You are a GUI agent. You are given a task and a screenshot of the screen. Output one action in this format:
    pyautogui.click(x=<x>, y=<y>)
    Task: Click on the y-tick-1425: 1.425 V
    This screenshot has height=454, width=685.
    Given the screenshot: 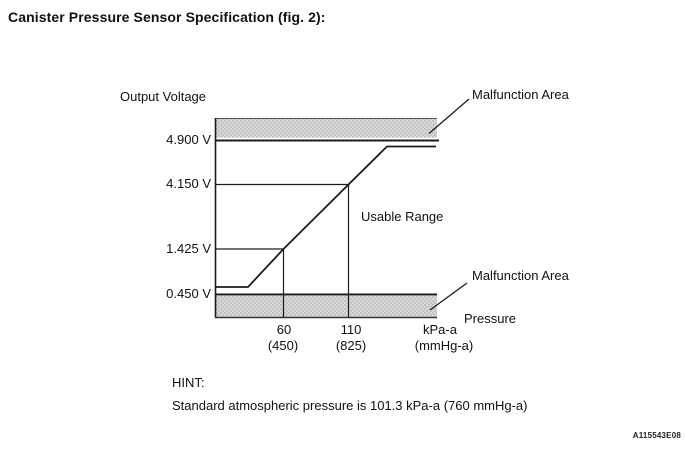 What is the action you would take?
    pyautogui.click(x=188, y=248)
    